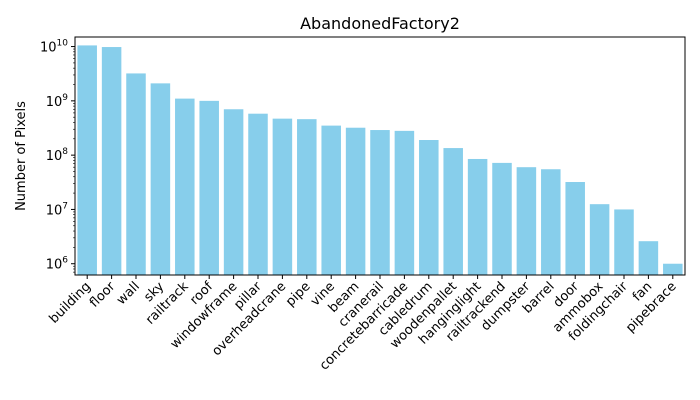 The height and width of the screenshot is (400, 700). What do you see at coordinates (70, 302) in the screenshot?
I see `x-tick-label: building` at bounding box center [70, 302].